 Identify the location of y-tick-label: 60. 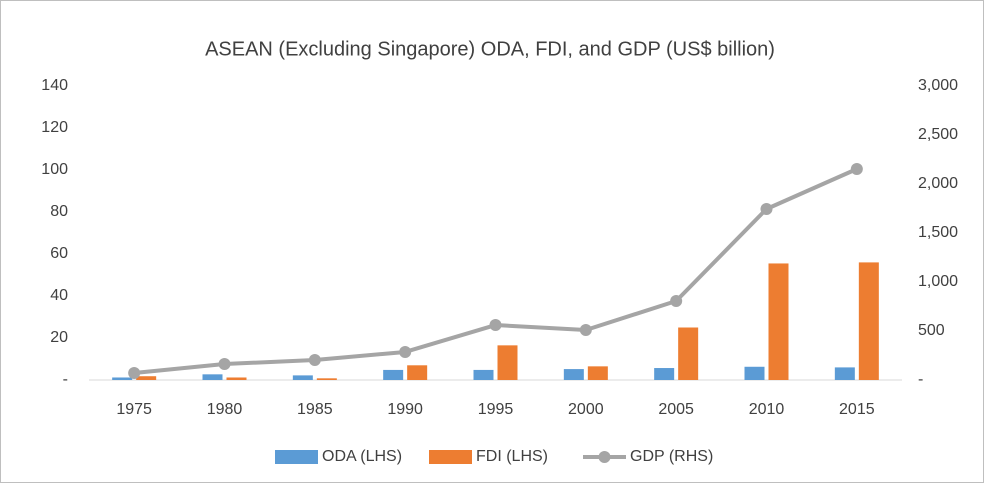
(59, 253).